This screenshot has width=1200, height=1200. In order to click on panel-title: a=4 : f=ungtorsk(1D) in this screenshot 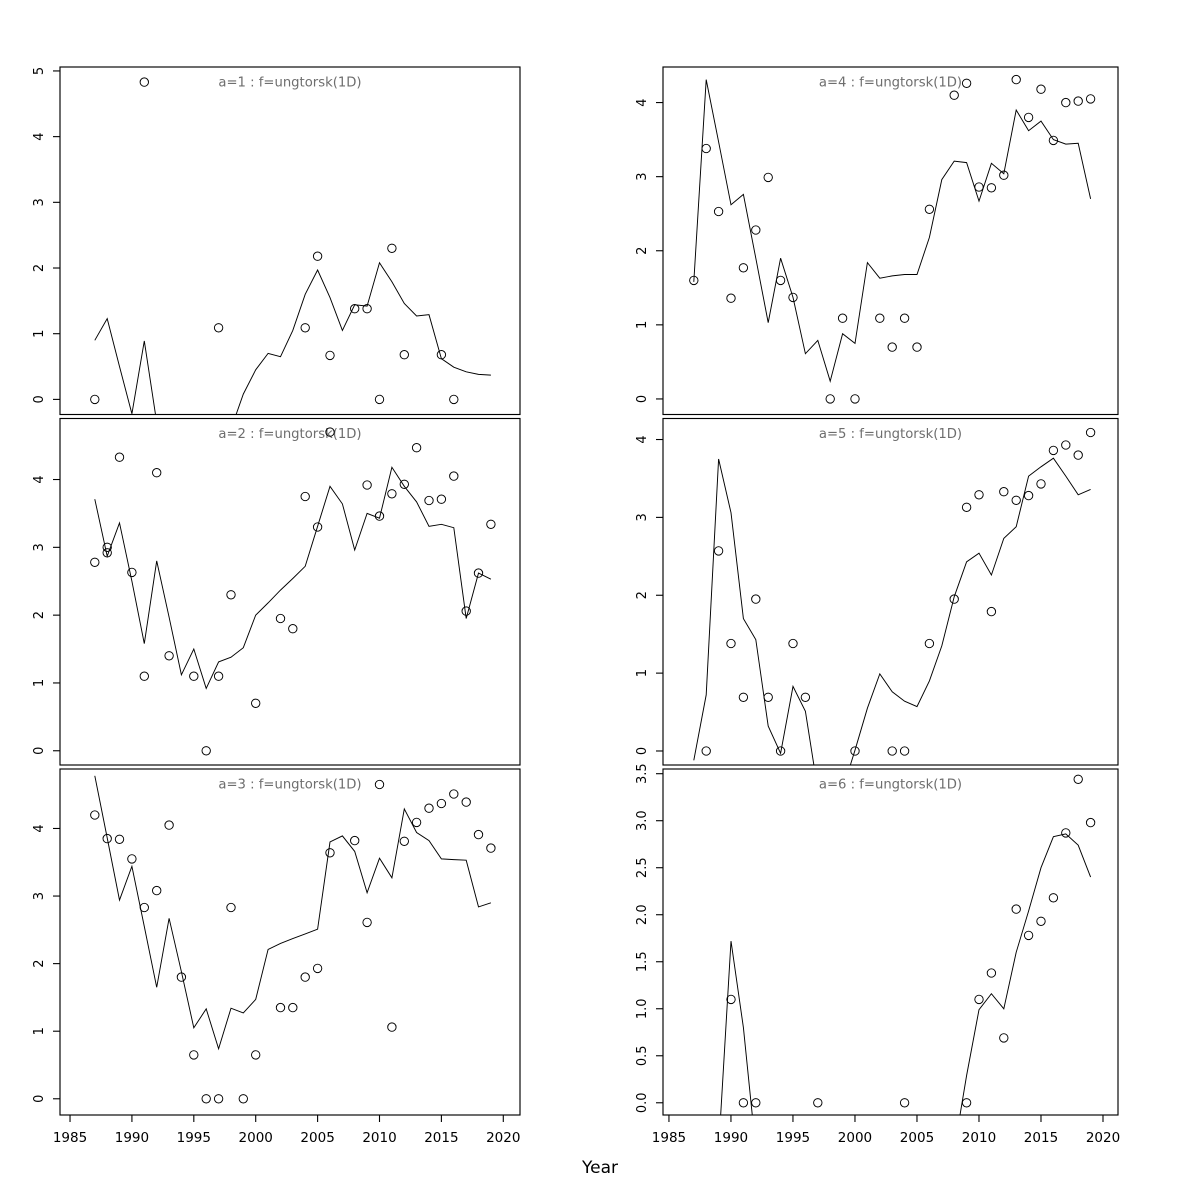, I will do `click(890, 83)`.